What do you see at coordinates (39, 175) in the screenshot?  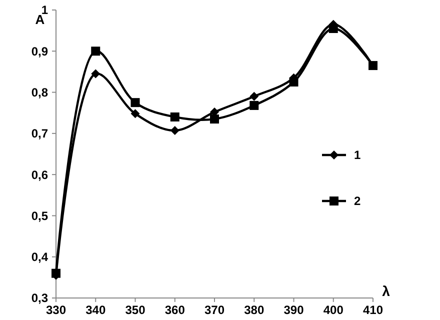 I see `y-tick-label: 0,6` at bounding box center [39, 175].